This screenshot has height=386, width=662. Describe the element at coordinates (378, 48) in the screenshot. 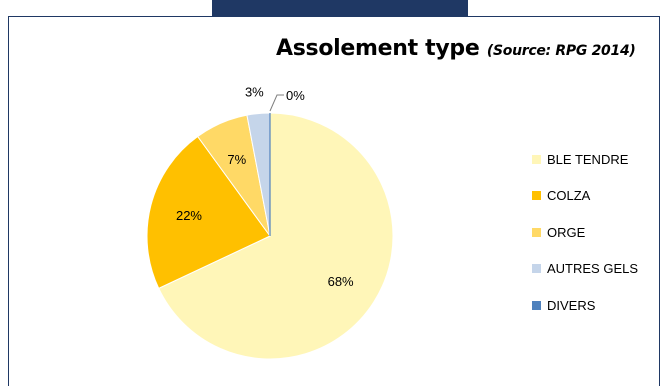

I see `chart-title-text: Assolement type` at that location.